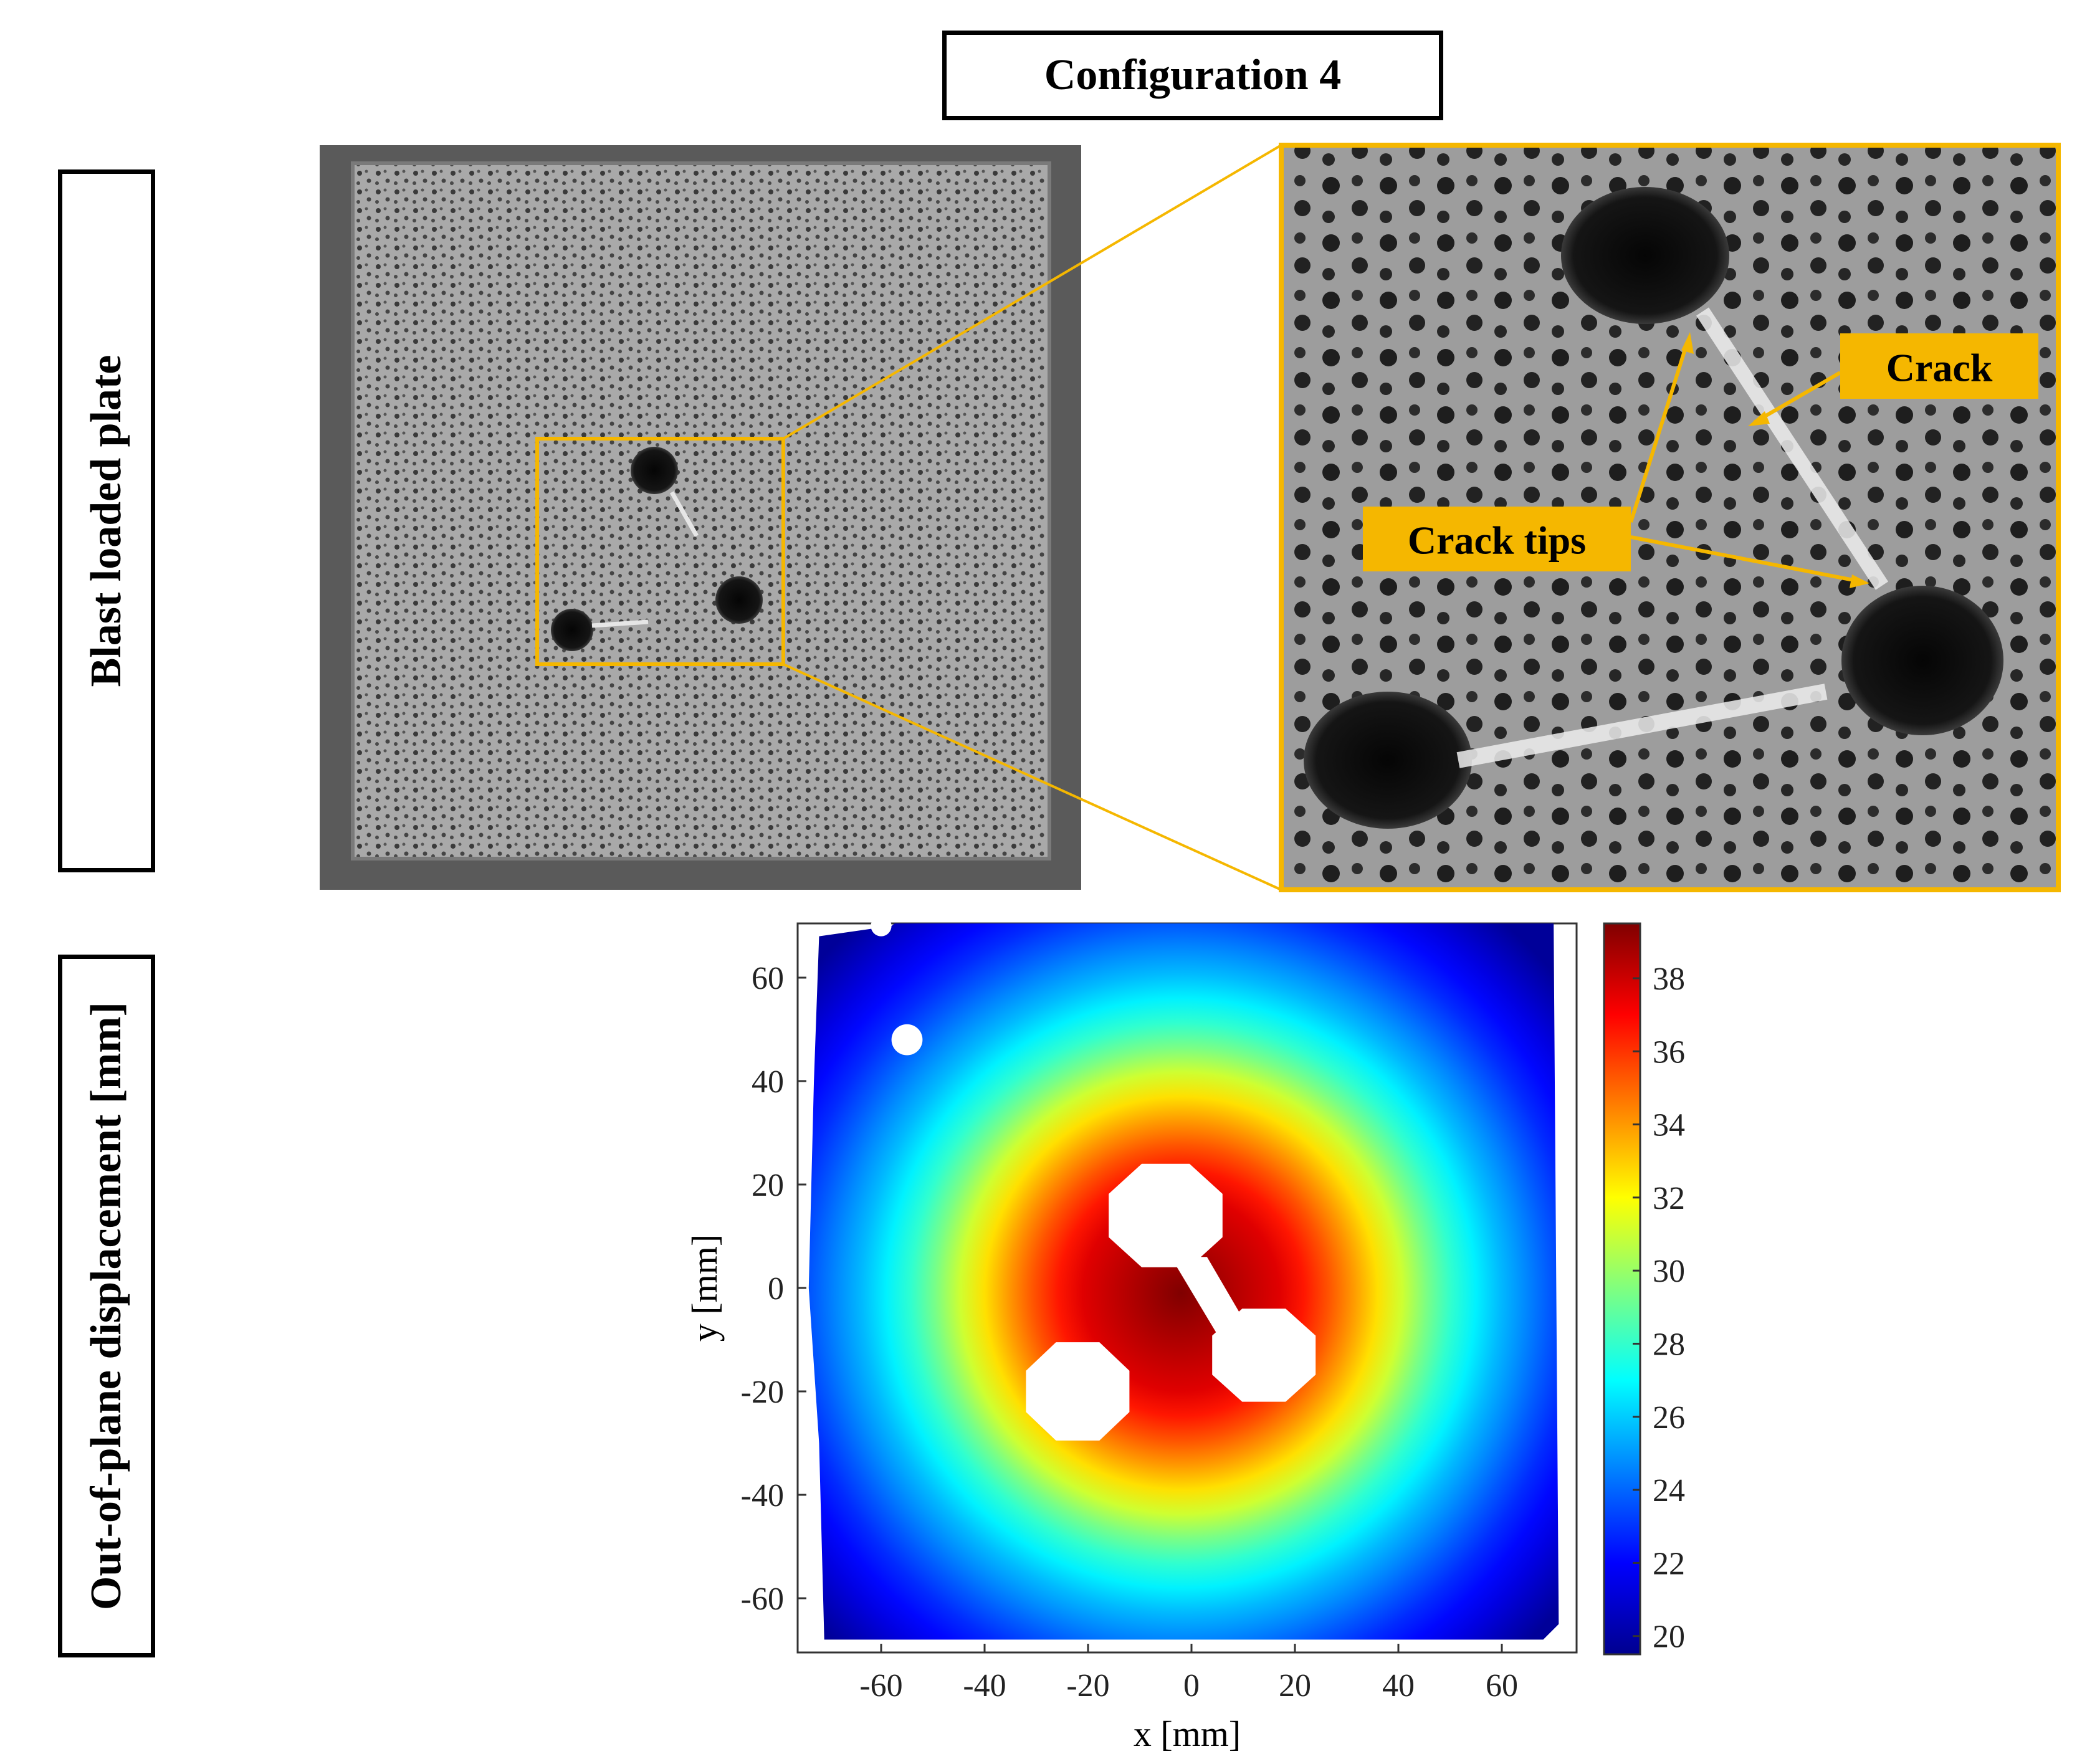 Image resolution: width=2077 pixels, height=1764 pixels. Describe the element at coordinates (660, 551) in the screenshot. I see `zoom-region-box` at that location.